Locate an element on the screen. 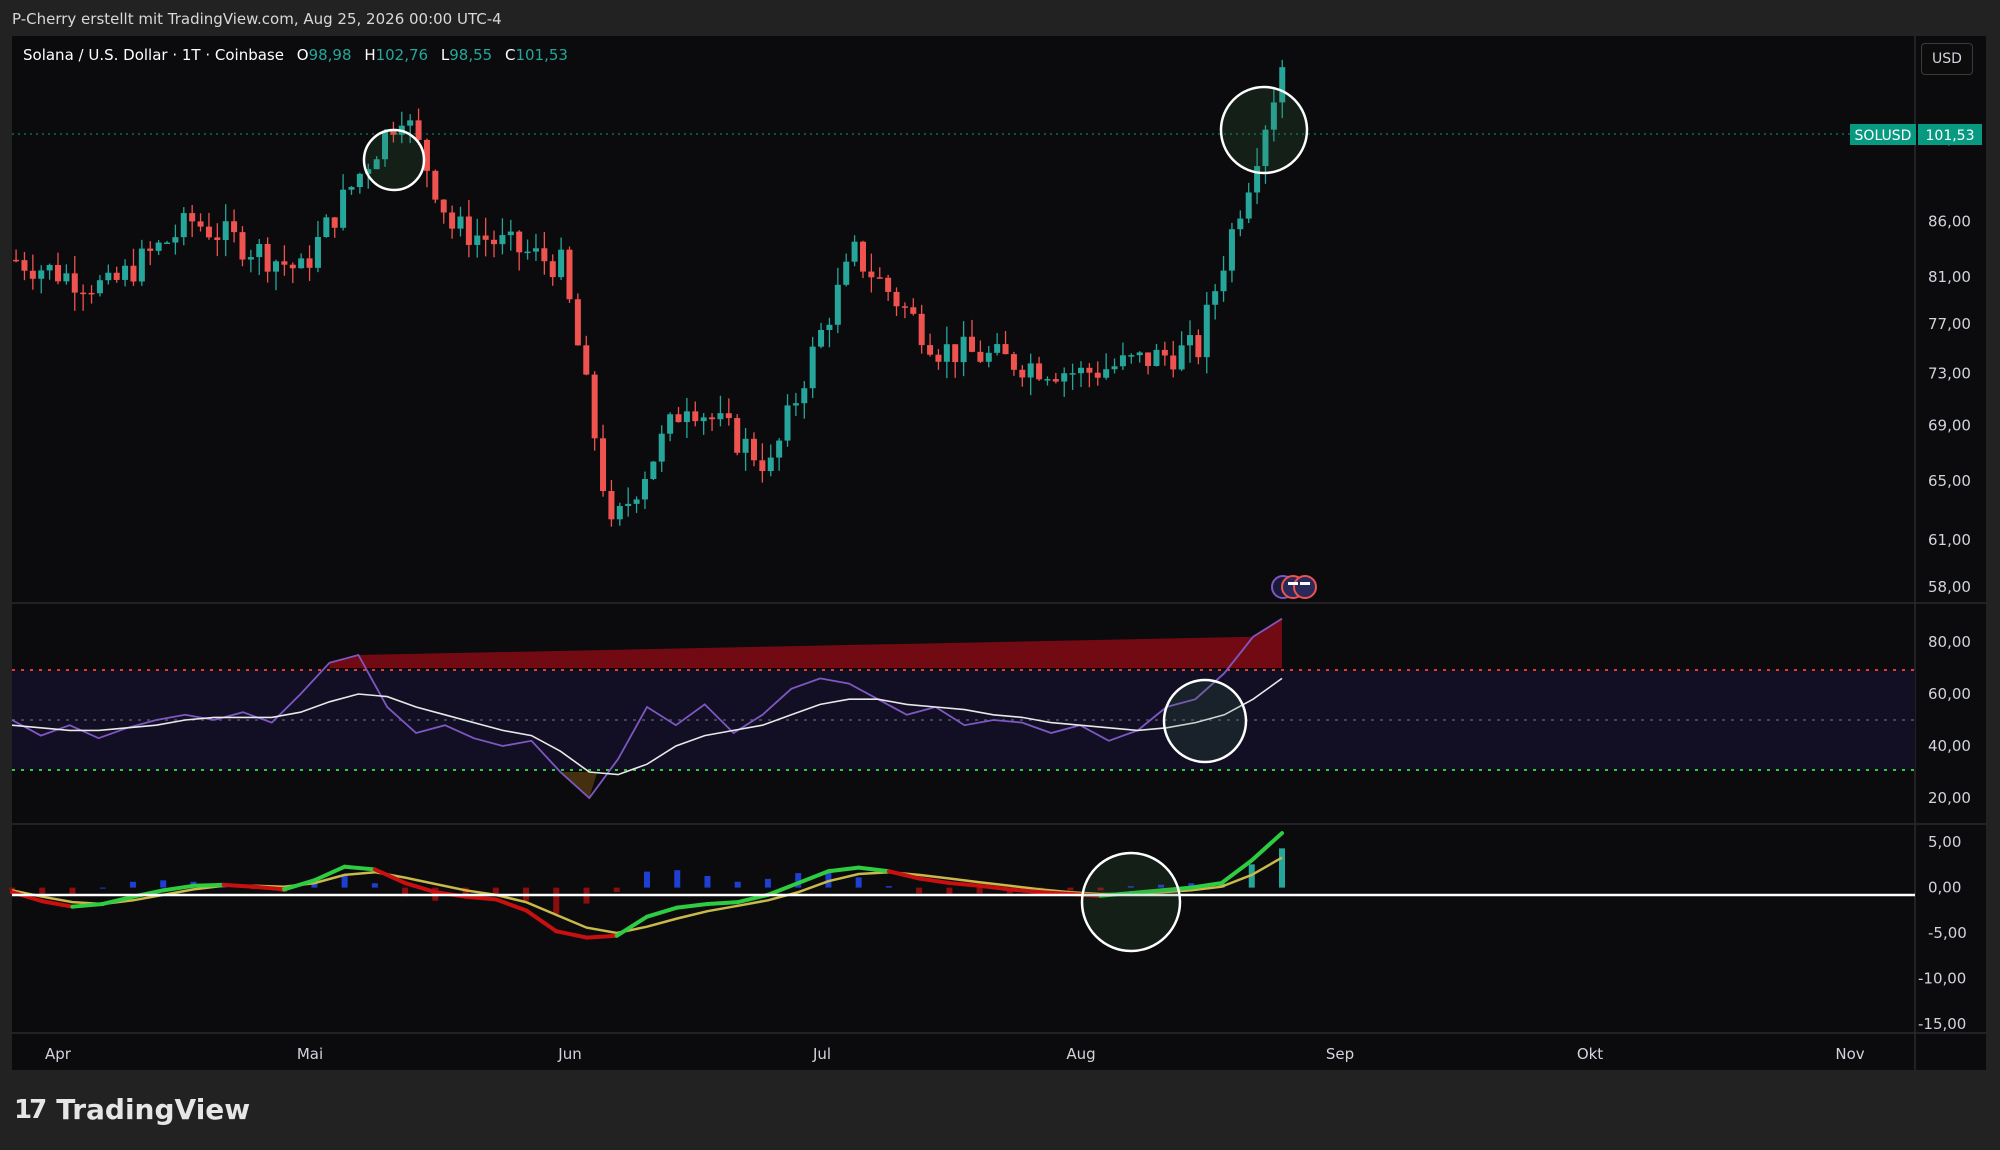  price-tick-label: 61,00 is located at coordinates (1949, 540).